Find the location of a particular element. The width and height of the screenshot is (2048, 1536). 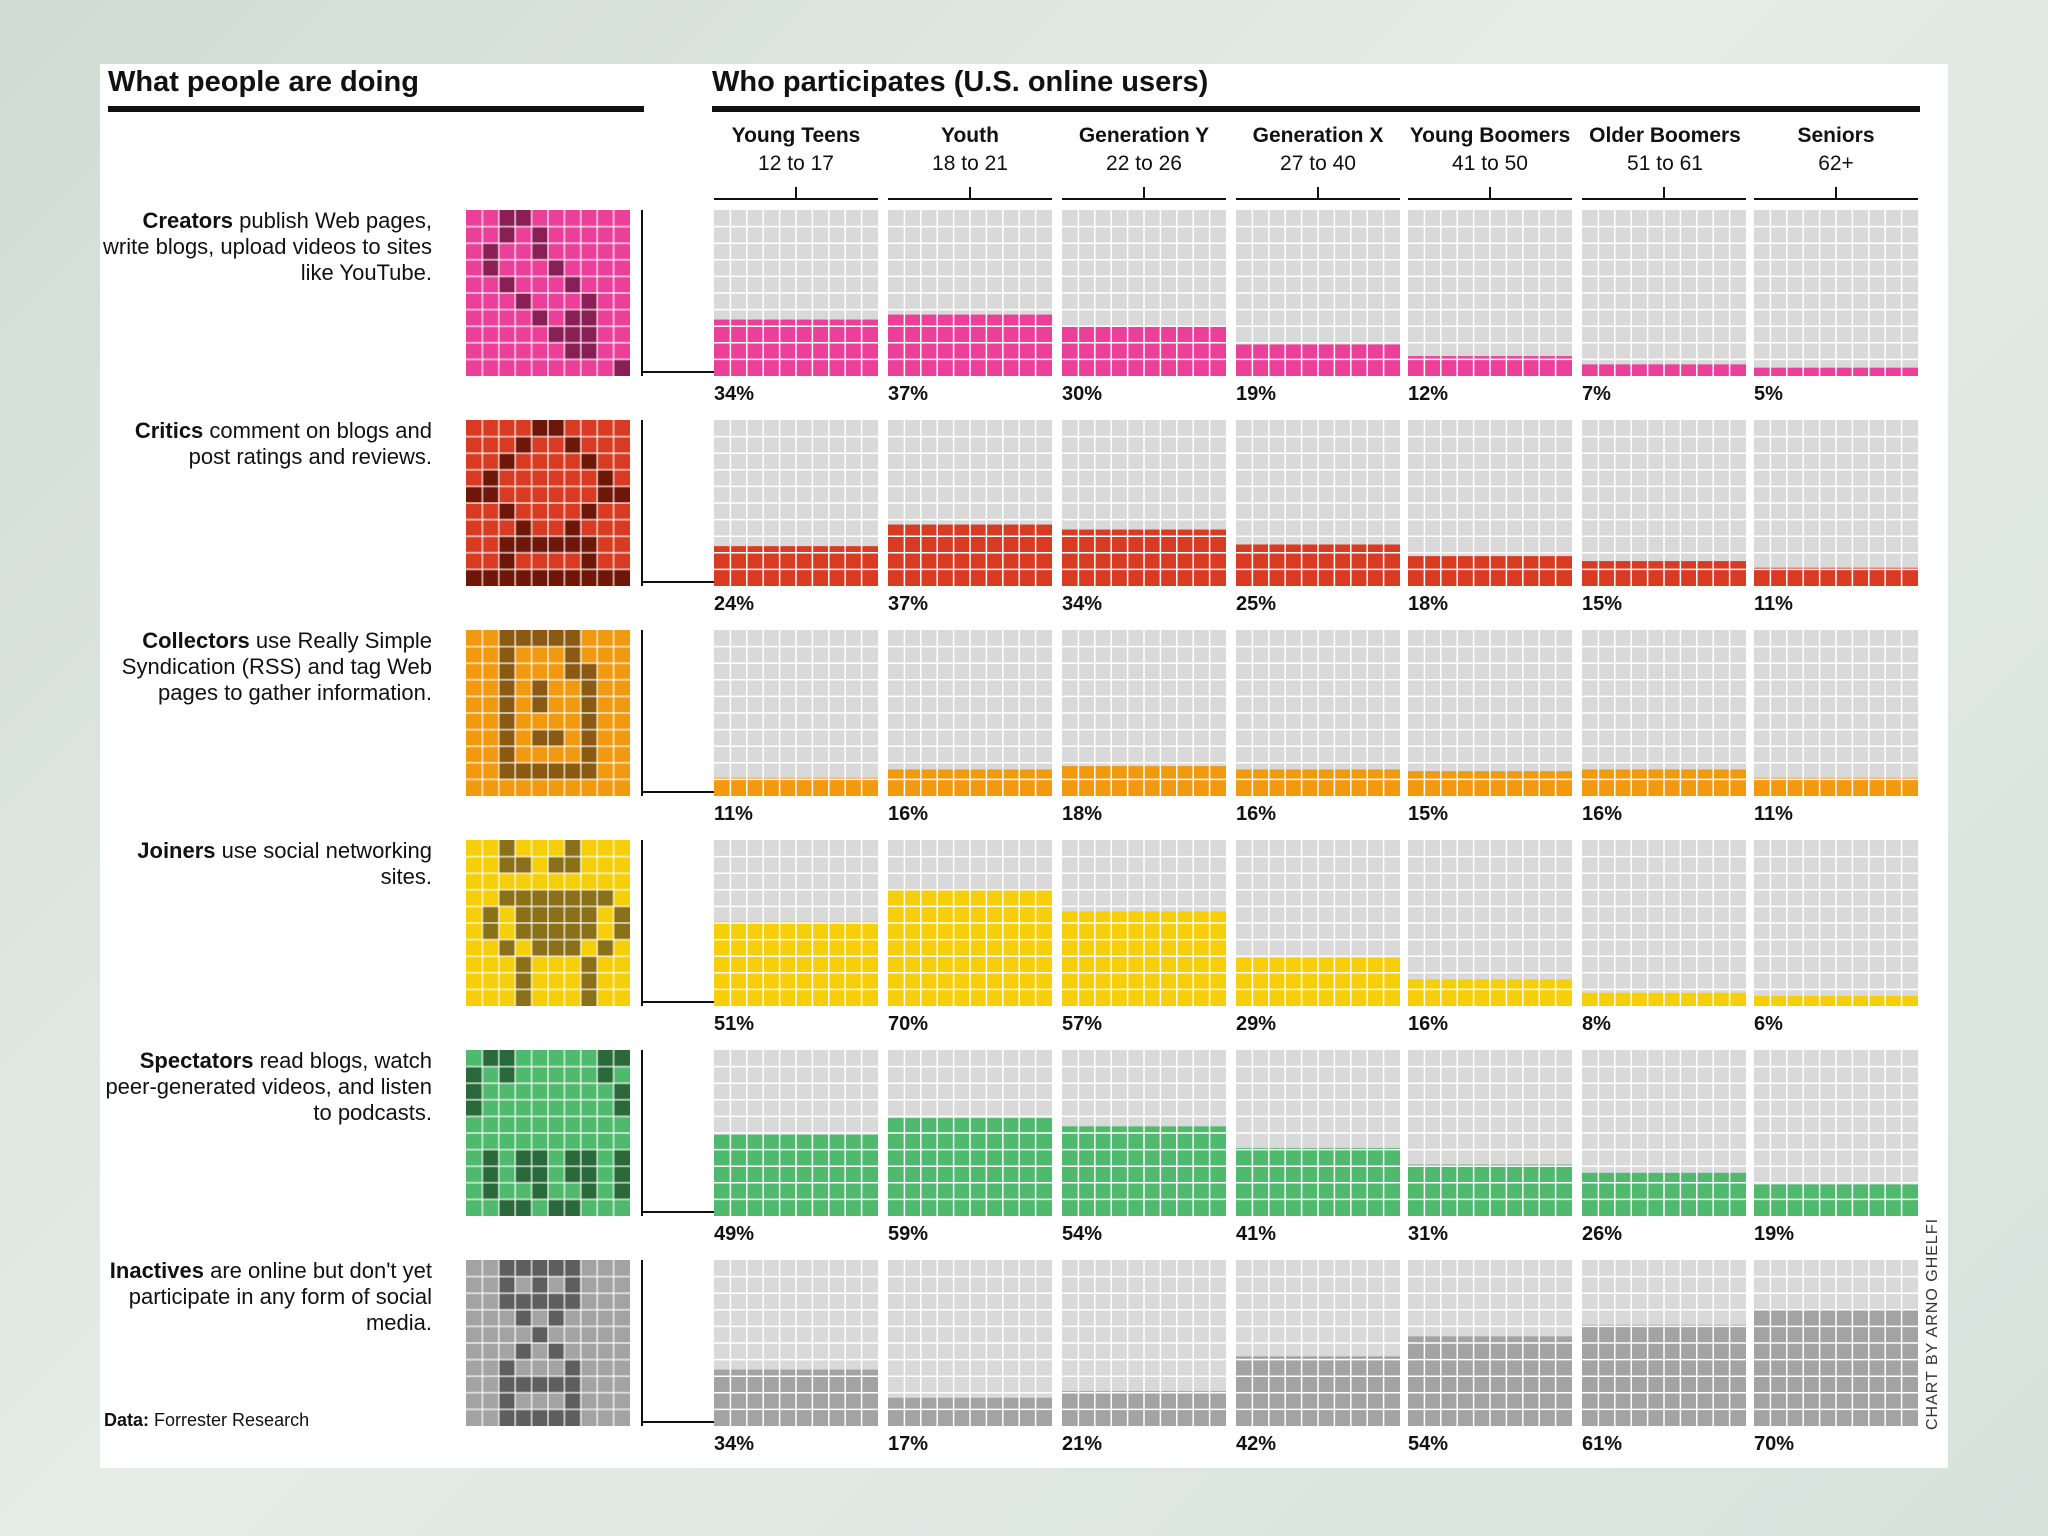

creators-label-1: 37% is located at coordinates (908, 394).